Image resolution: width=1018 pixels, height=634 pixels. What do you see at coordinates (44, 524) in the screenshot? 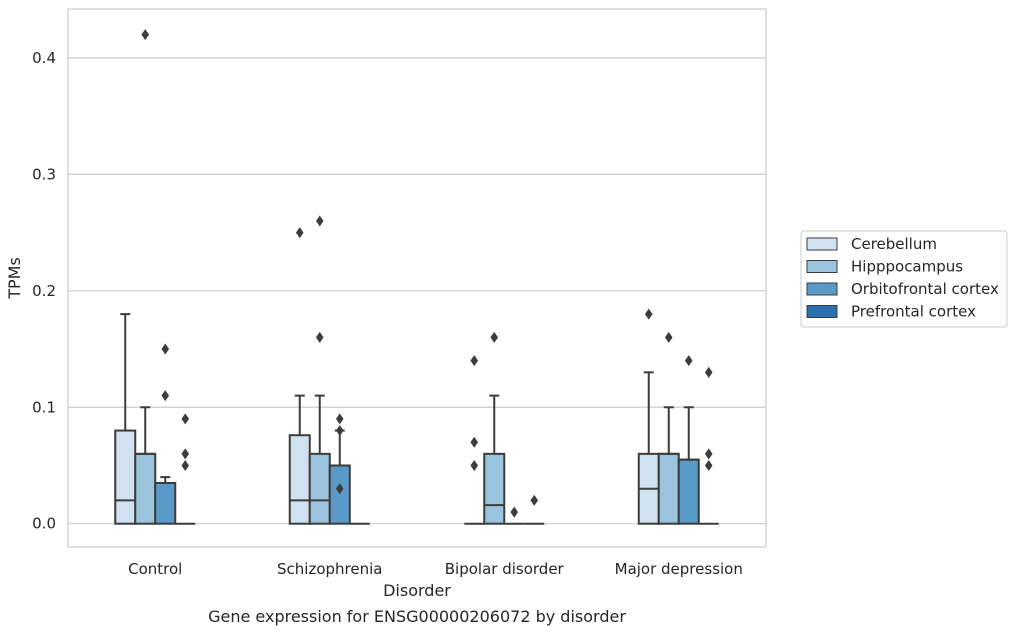
I see `y-tick-label: 0.0` at bounding box center [44, 524].